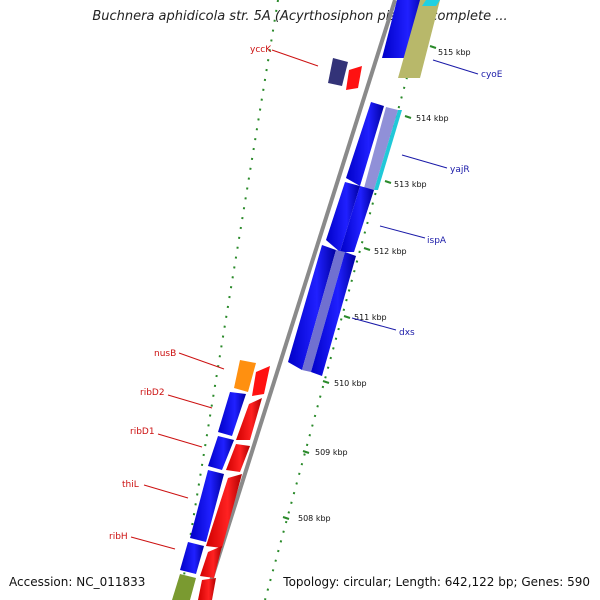 The image size is (600, 600). Describe the element at coordinates (357, 219) in the screenshot. I see `gene-ispA-b` at that location.